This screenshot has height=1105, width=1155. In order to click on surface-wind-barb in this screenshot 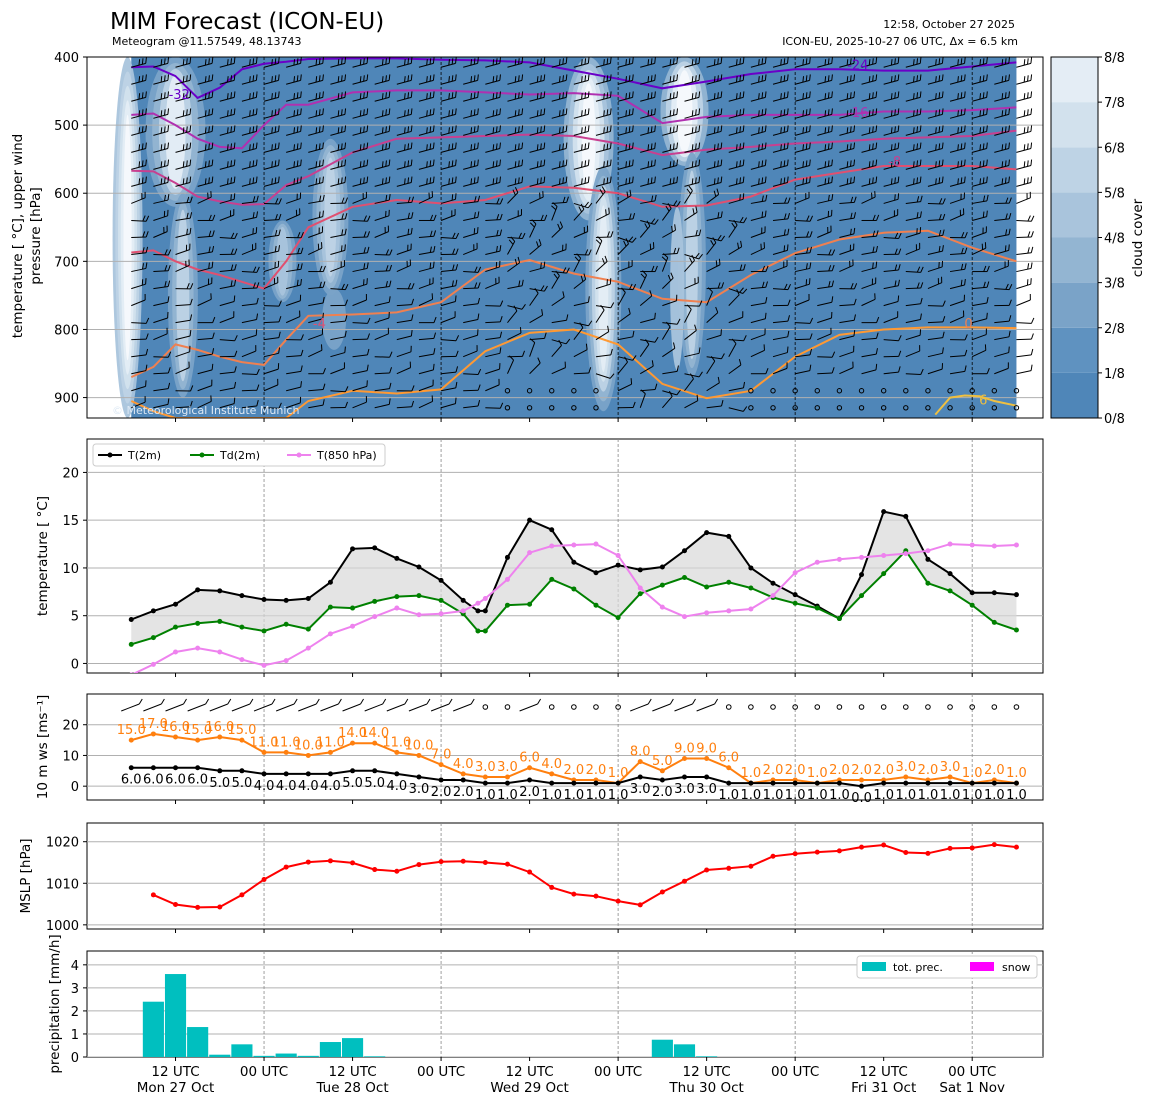, I will do `click(132, 705)`.